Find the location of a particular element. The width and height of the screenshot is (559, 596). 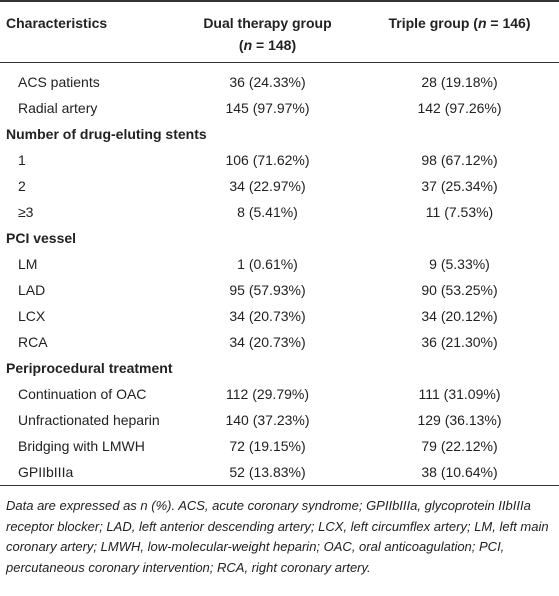

table-row: ≥3 8 (5.41%) 11 (7.53%) is located at coordinates (279, 212).